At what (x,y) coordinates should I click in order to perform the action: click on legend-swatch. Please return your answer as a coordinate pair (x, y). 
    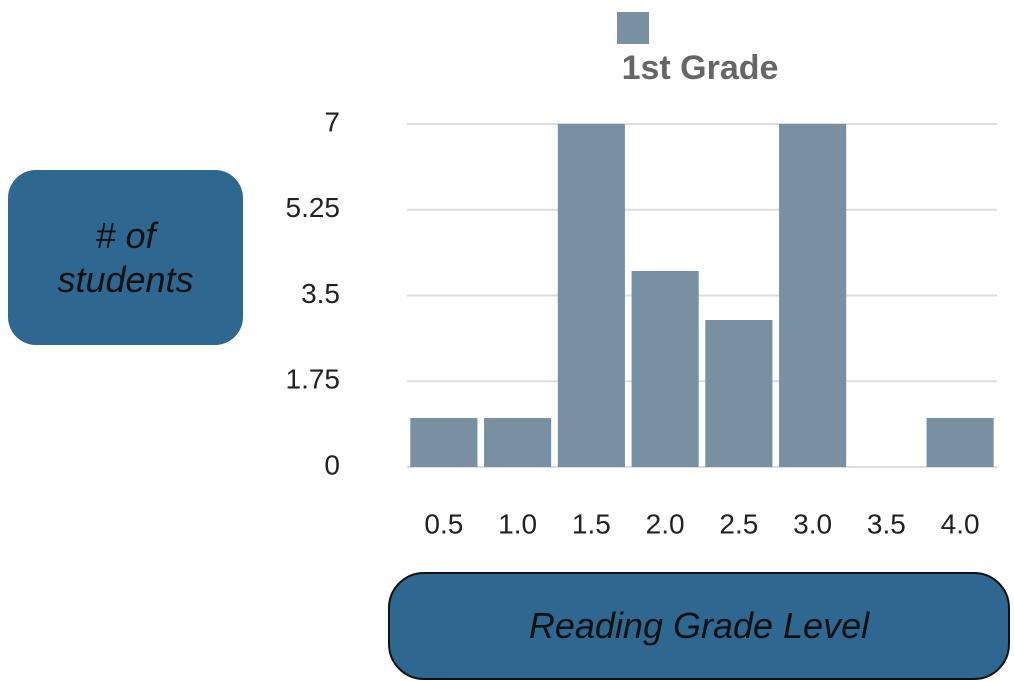
    Looking at the image, I should click on (633, 28).